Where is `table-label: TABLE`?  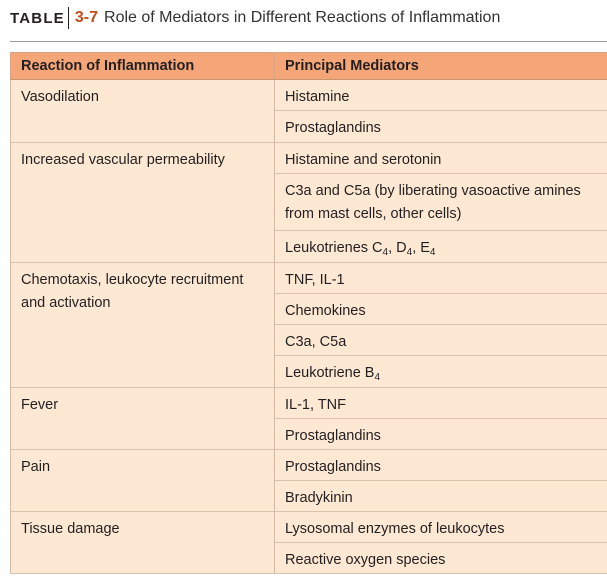 table-label: TABLE is located at coordinates (37, 18).